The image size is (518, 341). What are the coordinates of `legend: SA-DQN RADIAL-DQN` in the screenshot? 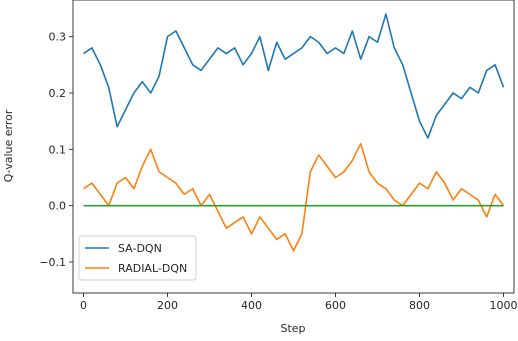 It's located at (137, 258).